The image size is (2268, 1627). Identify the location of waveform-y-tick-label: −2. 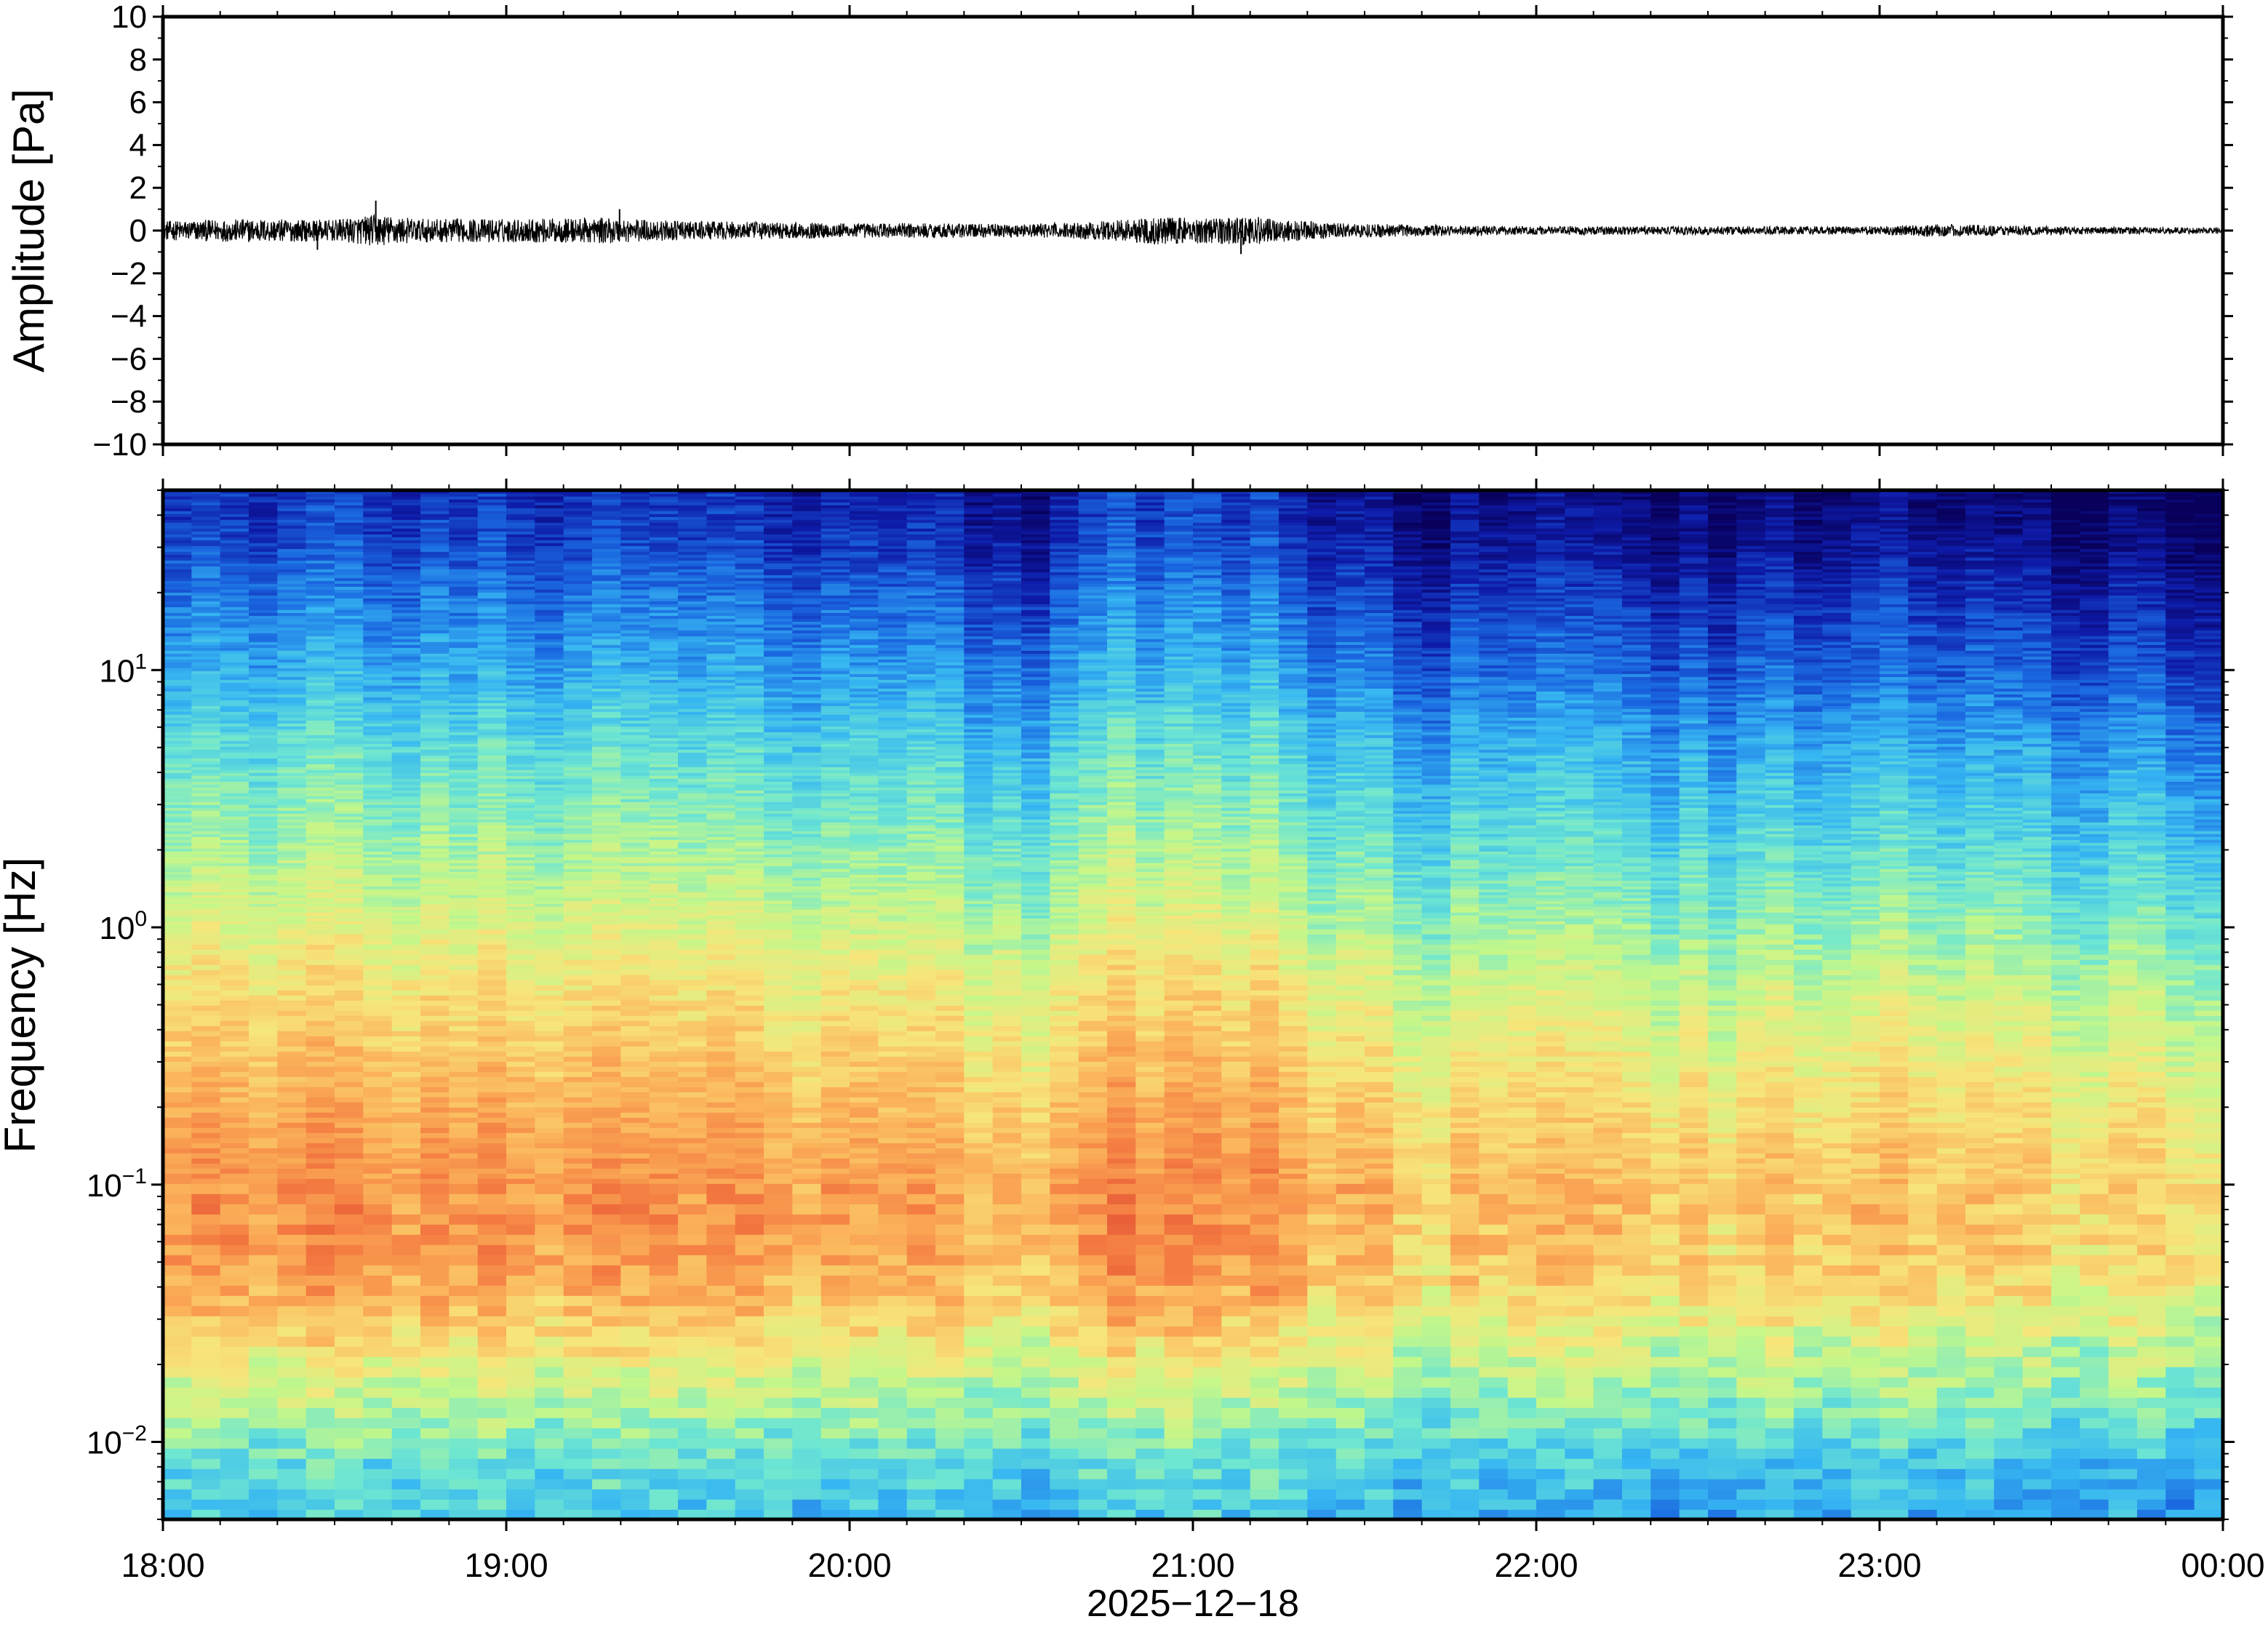
(129, 274).